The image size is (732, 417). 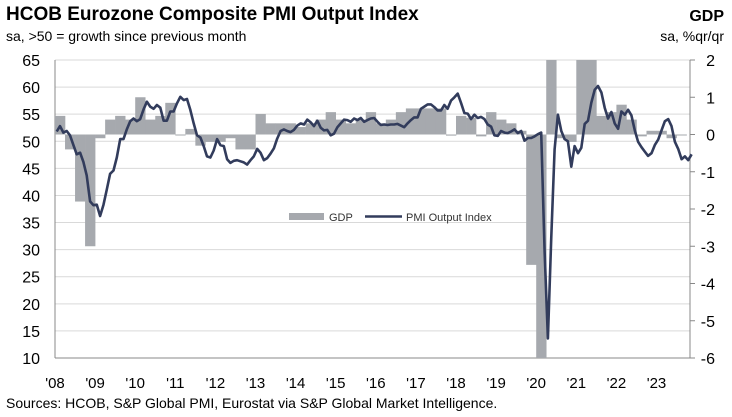 I want to click on left-tick-label: 50, so click(x=31, y=142).